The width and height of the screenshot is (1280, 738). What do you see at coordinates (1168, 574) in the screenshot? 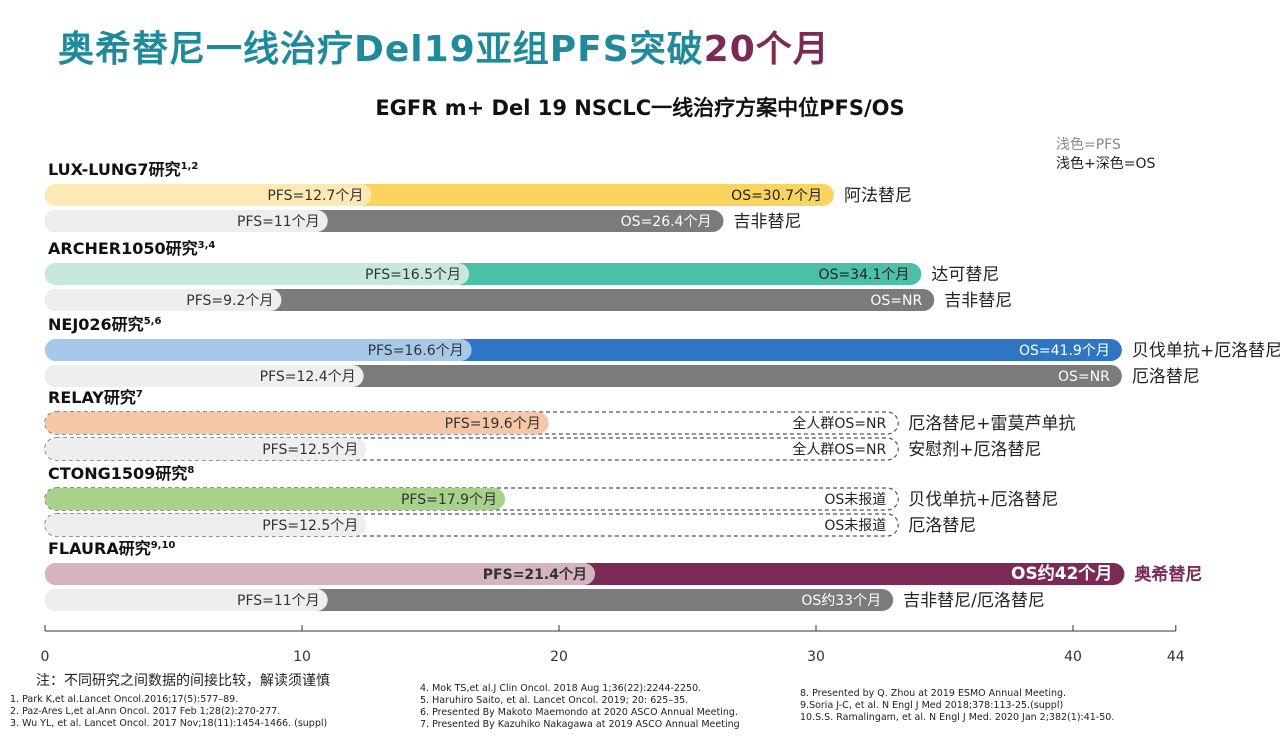
I see `drug-label: 奥希替尼` at bounding box center [1168, 574].